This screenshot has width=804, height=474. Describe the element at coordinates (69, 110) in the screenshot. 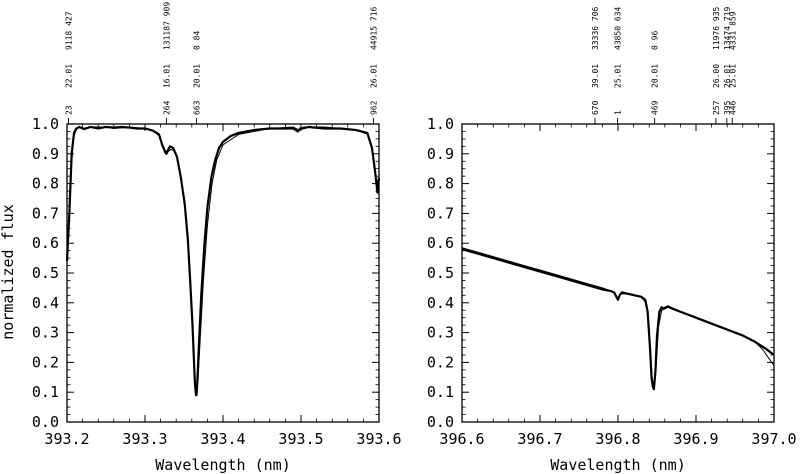

I see `line-id-label: 23` at that location.